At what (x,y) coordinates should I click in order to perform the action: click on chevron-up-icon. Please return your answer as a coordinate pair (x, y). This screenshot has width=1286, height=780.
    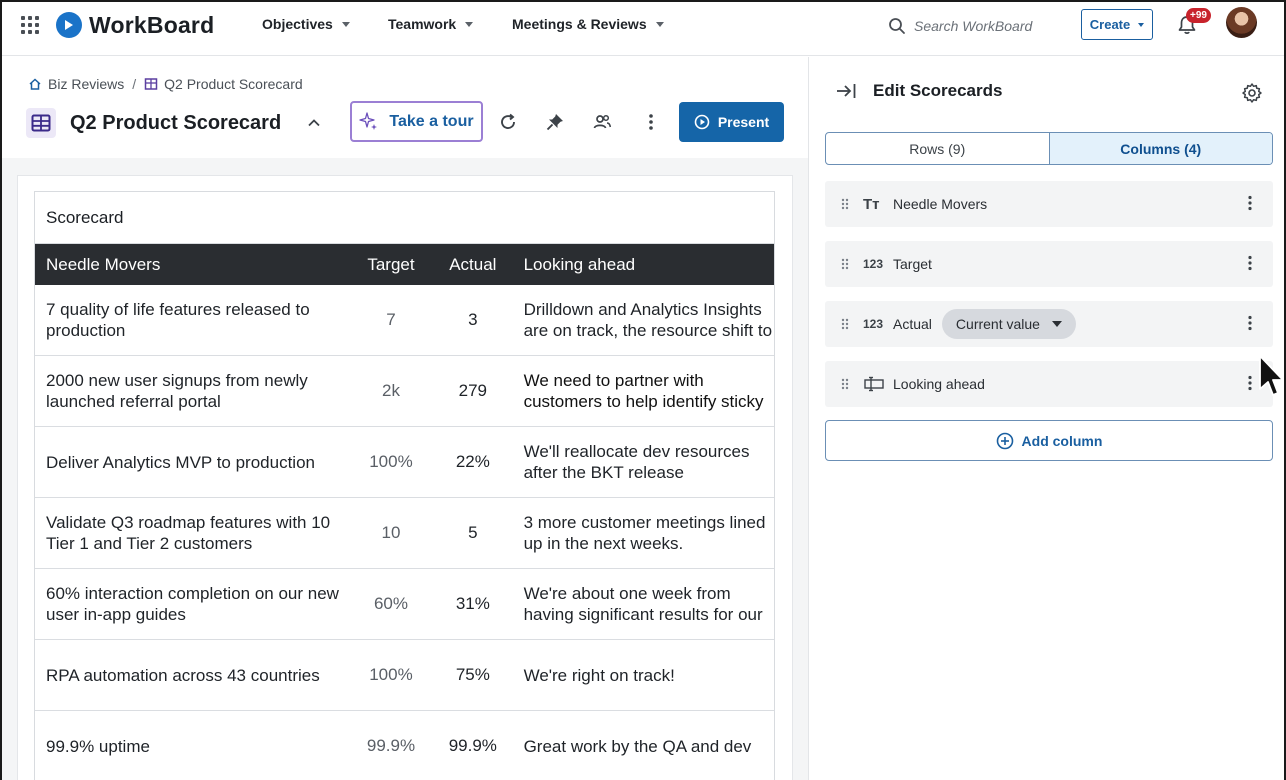
    Looking at the image, I should click on (314, 123).